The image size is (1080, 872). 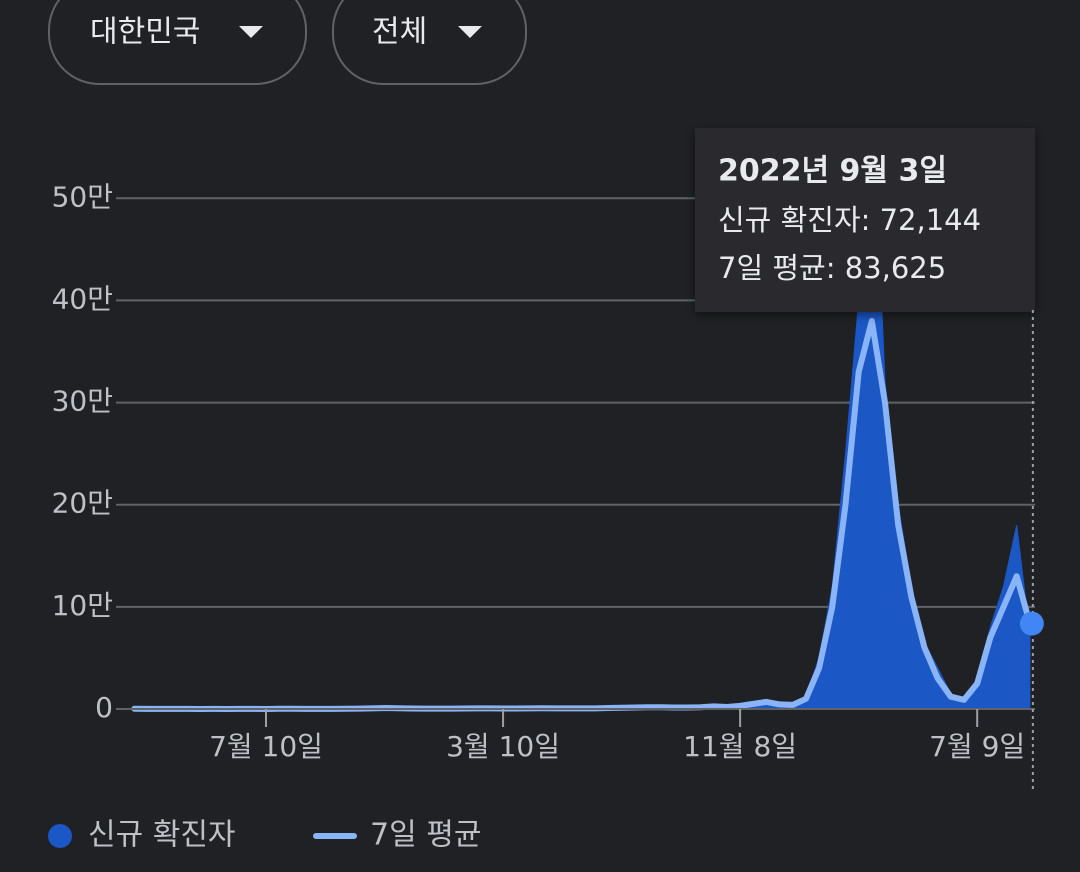 I want to click on legend-label: 7일 평균, so click(x=425, y=835).